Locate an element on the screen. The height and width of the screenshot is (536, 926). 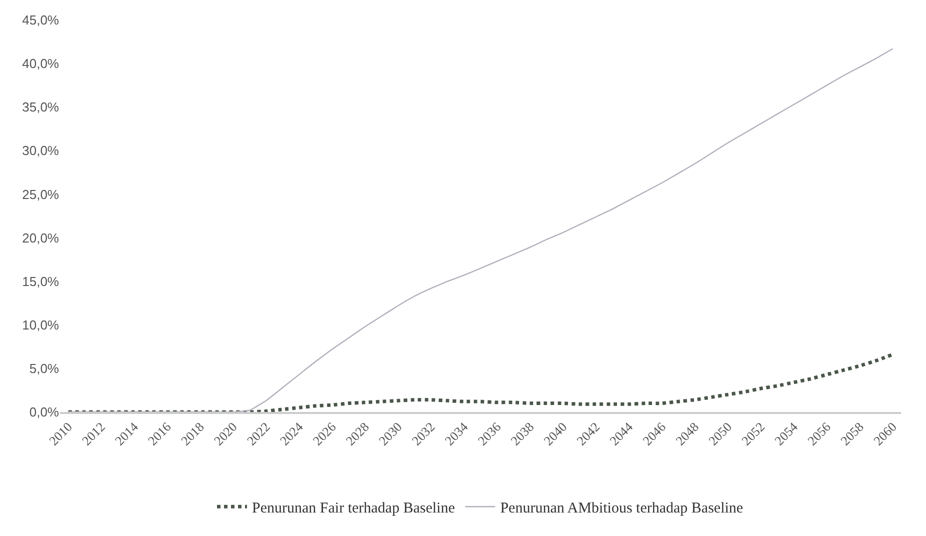
line-series is located at coordinates (480, 382).